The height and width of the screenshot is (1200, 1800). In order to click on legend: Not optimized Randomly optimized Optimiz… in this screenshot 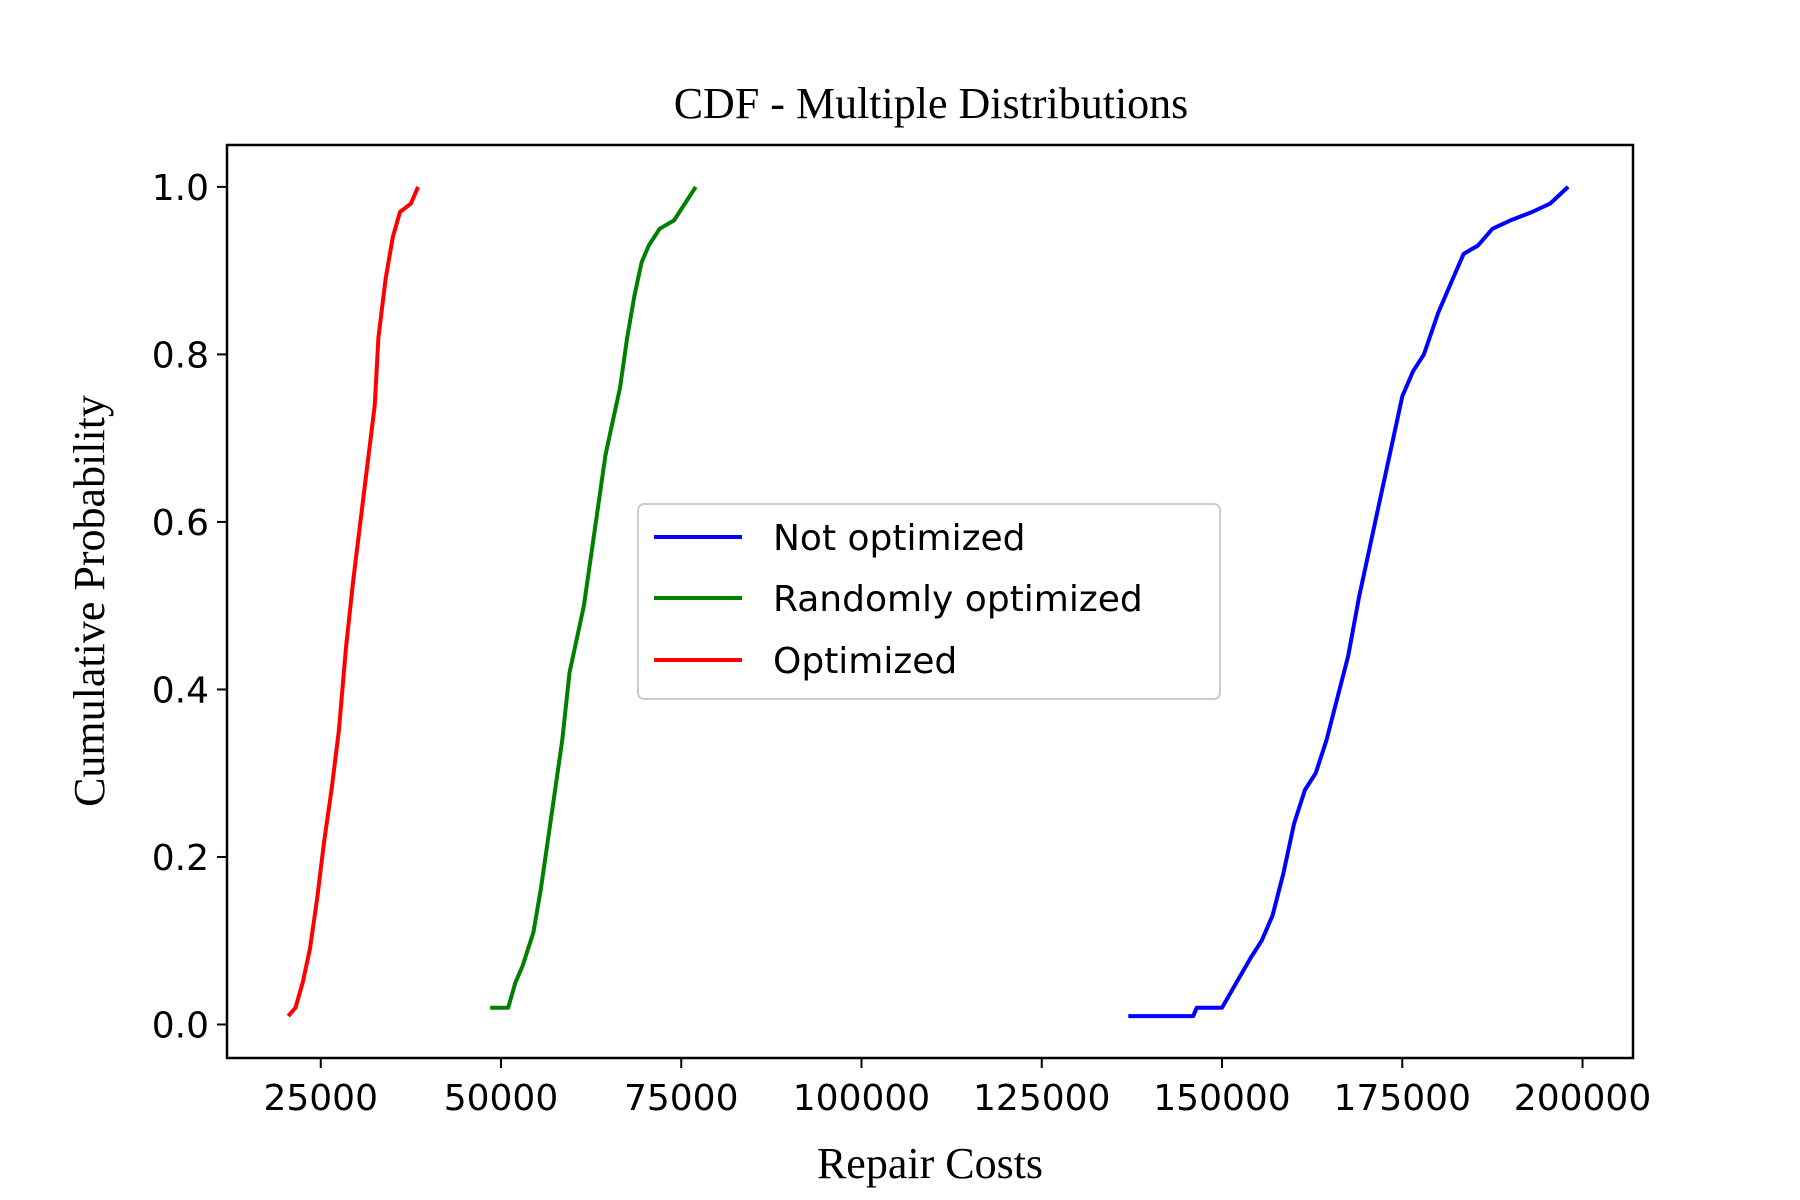, I will do `click(929, 601)`.